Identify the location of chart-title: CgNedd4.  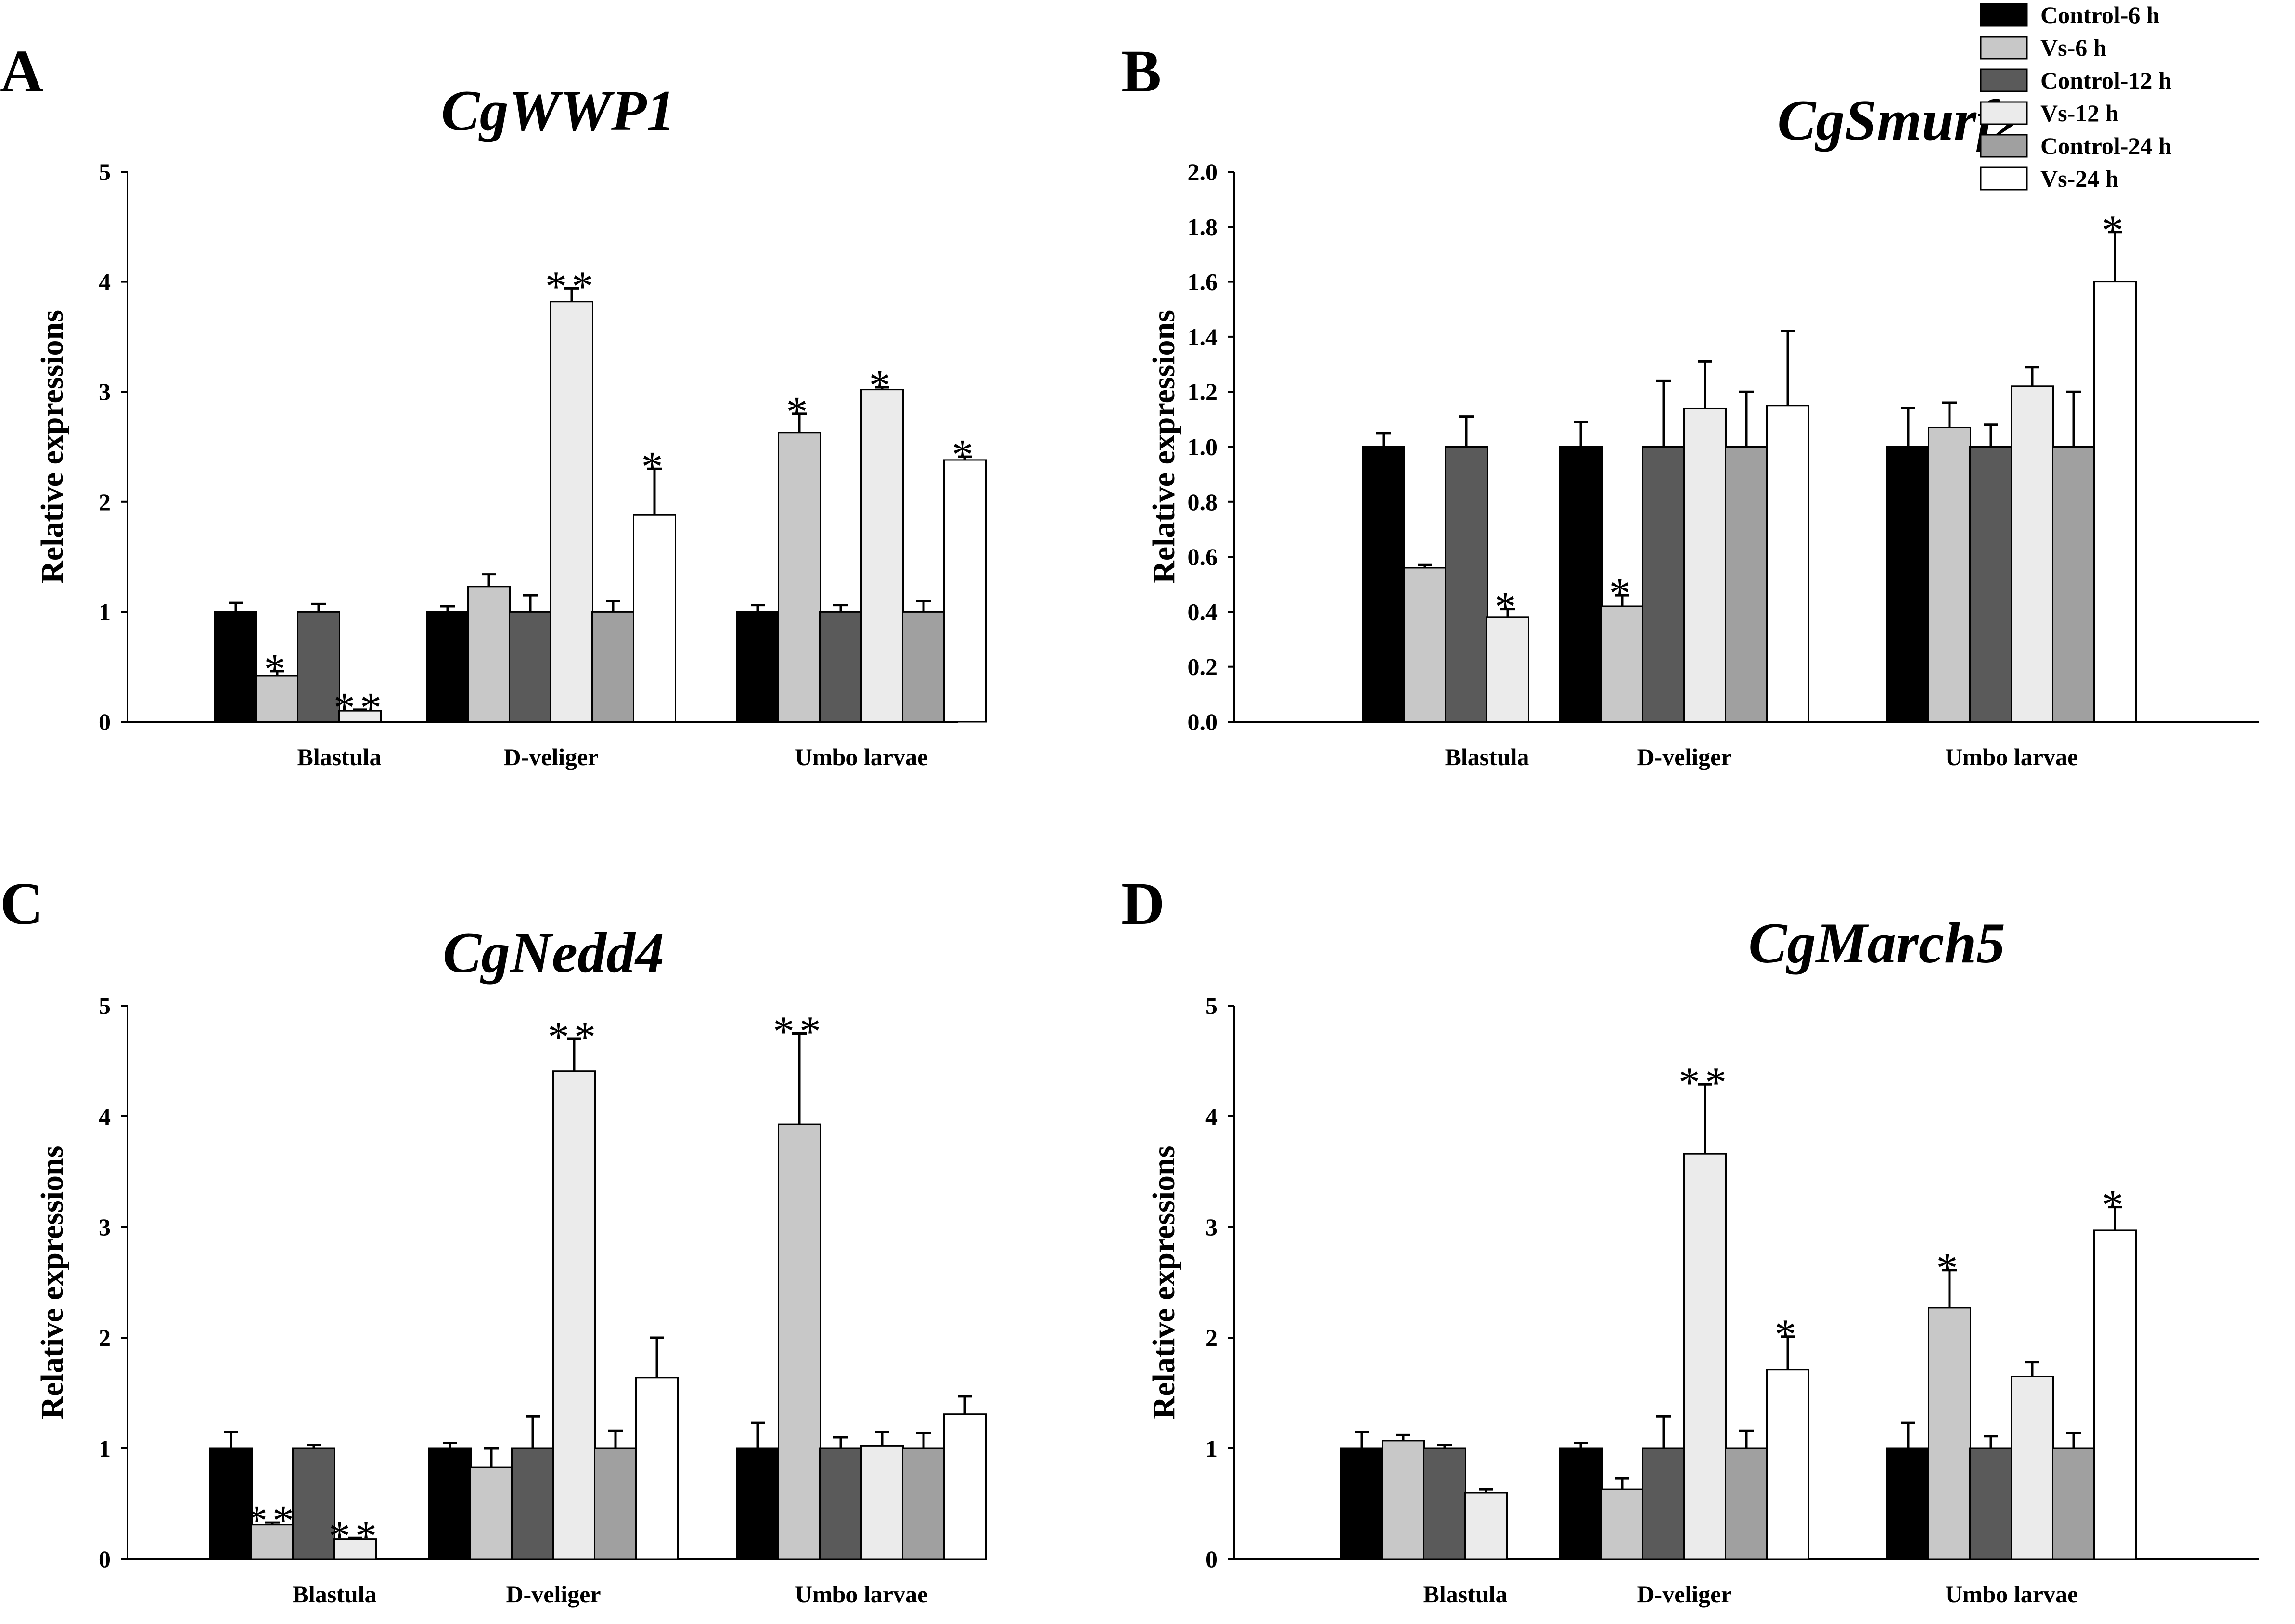
(553, 953).